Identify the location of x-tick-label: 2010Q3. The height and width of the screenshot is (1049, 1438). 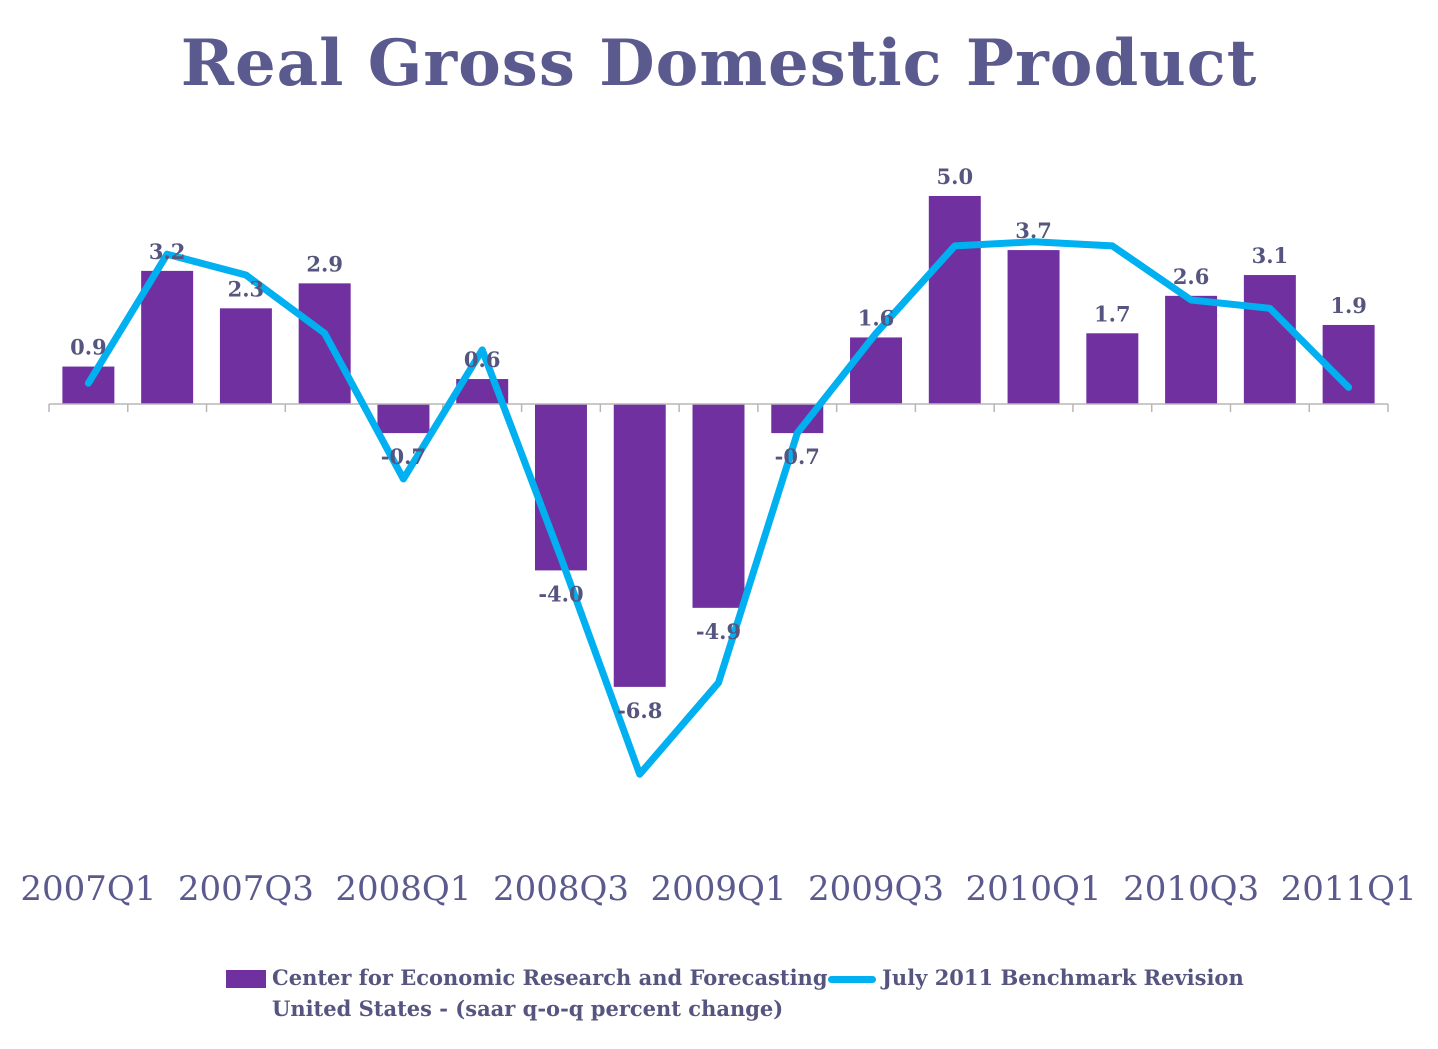
(1191, 889).